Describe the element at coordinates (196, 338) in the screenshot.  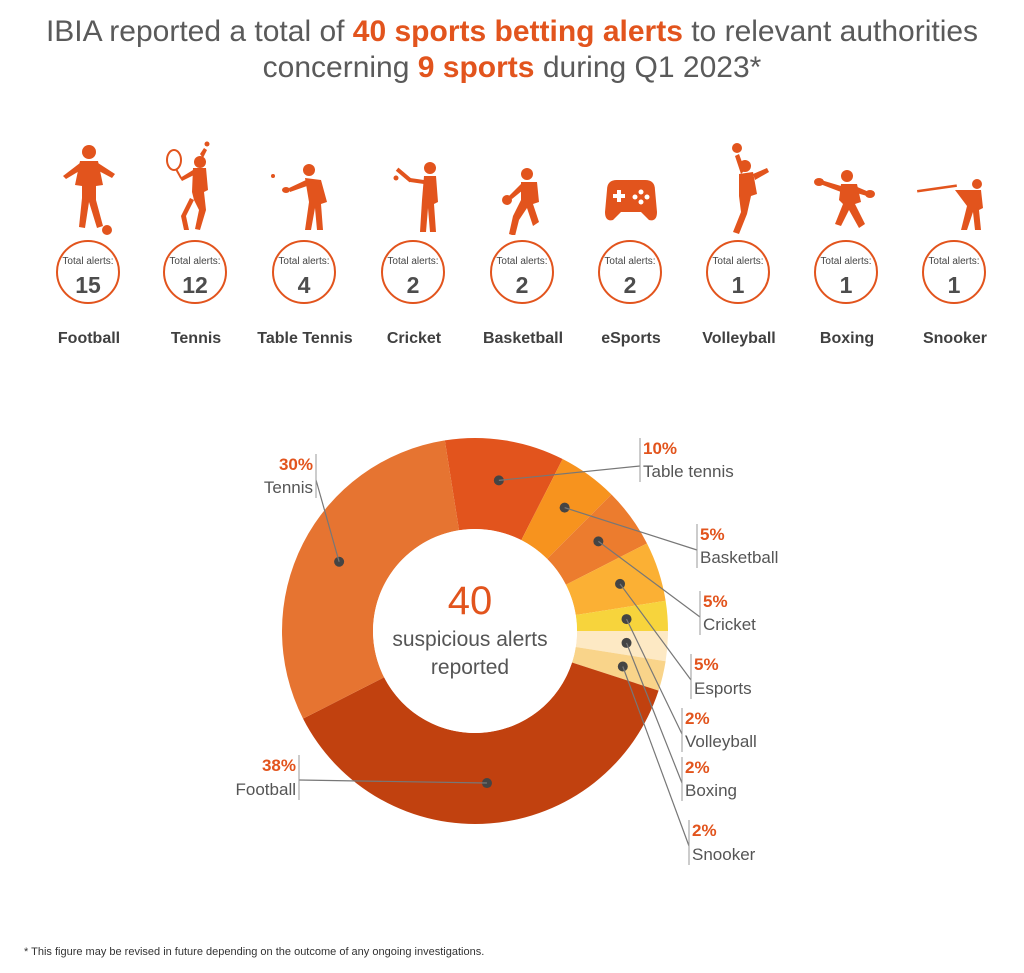
I see `sport-name: Tennis` at that location.